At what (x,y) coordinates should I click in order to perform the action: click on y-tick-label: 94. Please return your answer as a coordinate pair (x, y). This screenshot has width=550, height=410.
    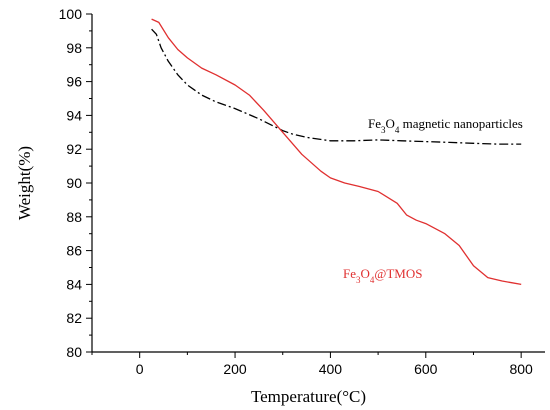
    Looking at the image, I should click on (74, 115).